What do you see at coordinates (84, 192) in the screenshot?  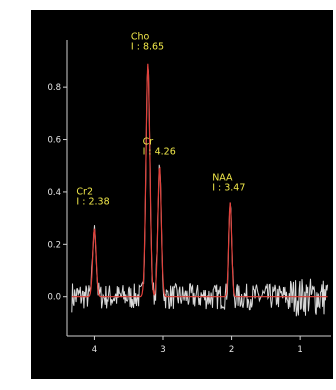 I see `peak-name-cr2: Cr2` at bounding box center [84, 192].